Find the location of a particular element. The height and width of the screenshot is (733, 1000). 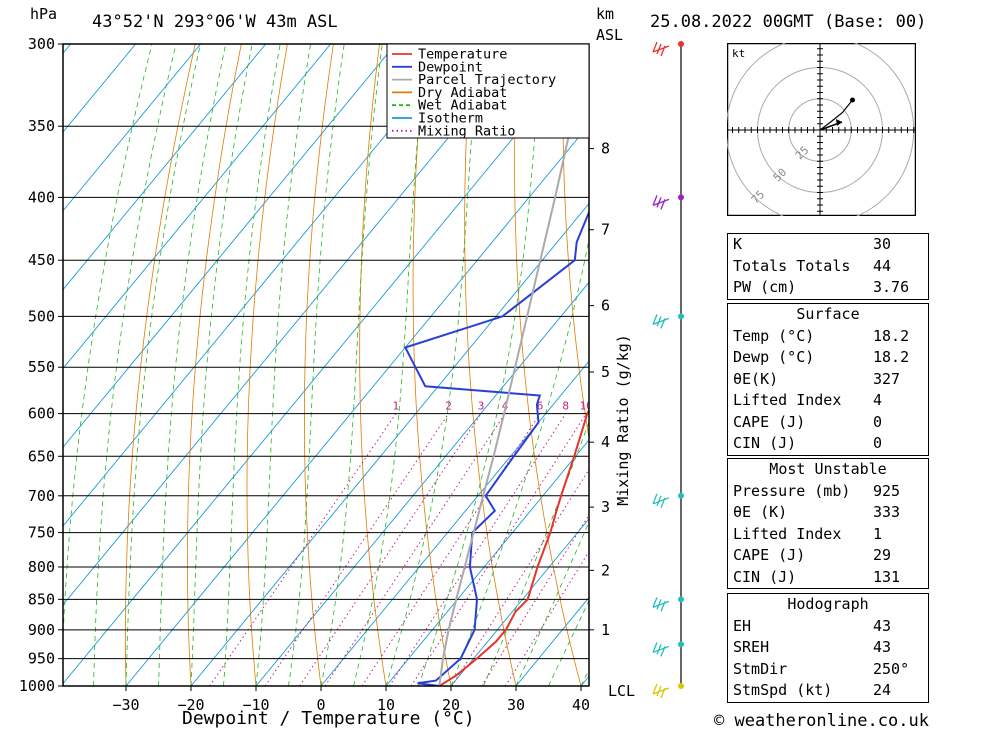

pressure-tick-label: 400 is located at coordinates (41, 197).